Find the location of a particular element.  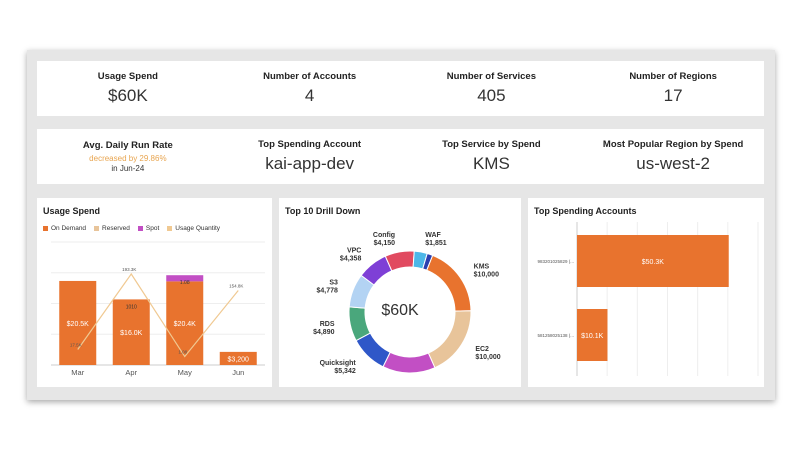

slice-value-label: $4,358 is located at coordinates (351, 258).